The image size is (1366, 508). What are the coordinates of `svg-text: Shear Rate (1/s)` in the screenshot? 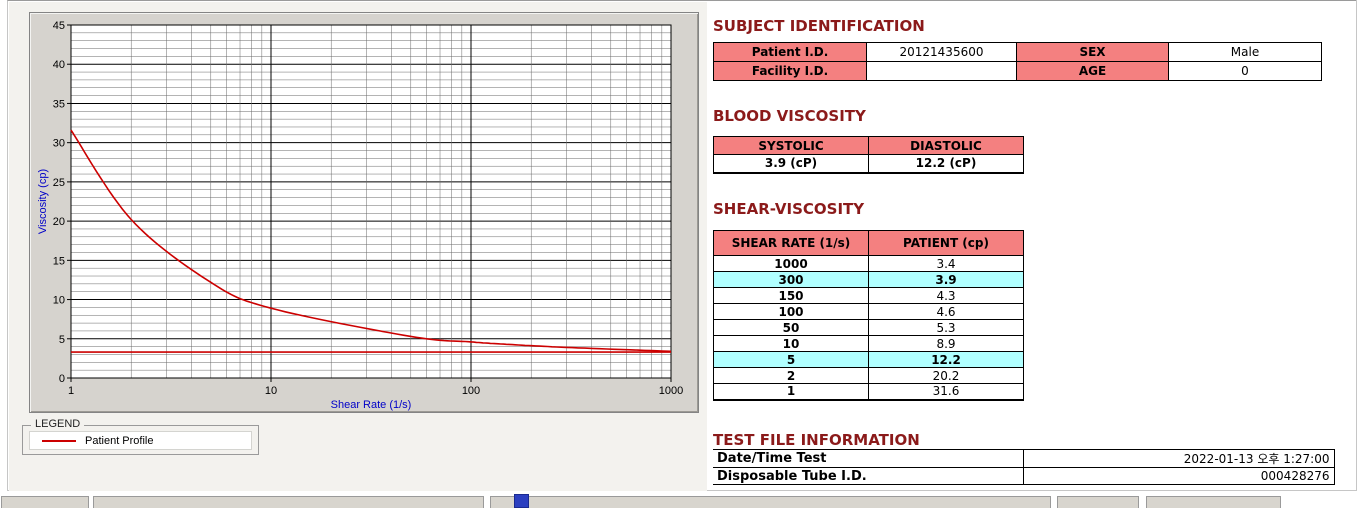 It's located at (371, 405).